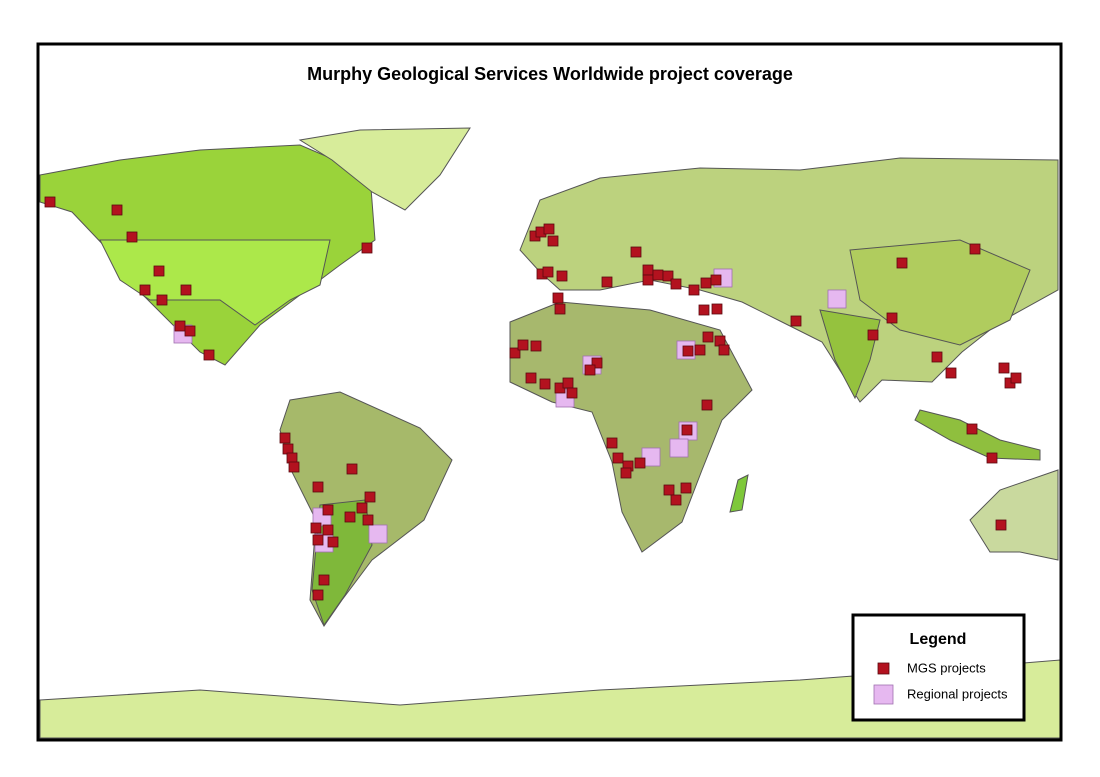 The width and height of the screenshot is (1100, 777). What do you see at coordinates (739, 493) in the screenshot?
I see `madagascar` at bounding box center [739, 493].